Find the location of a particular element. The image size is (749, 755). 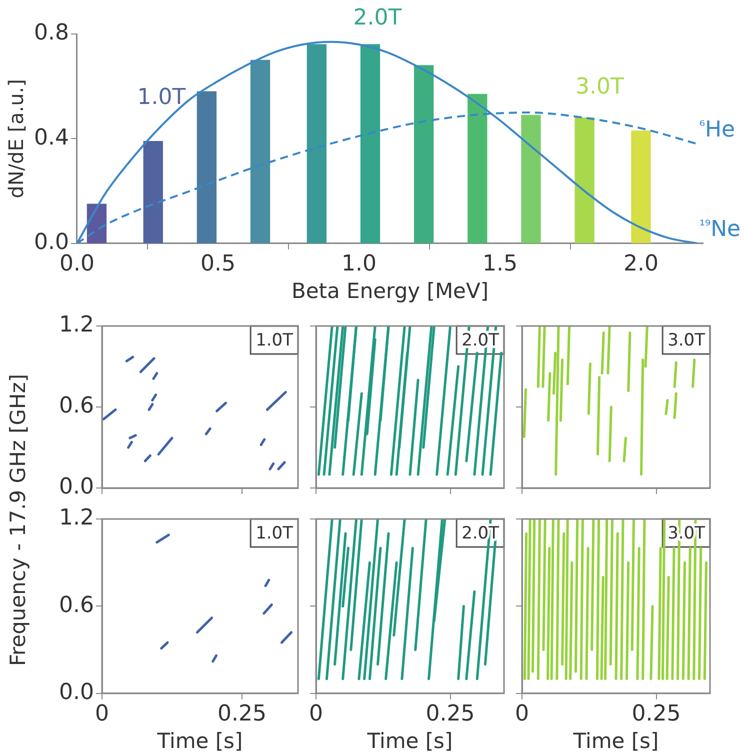

x-tick-label: 0.5 is located at coordinates (218, 263).